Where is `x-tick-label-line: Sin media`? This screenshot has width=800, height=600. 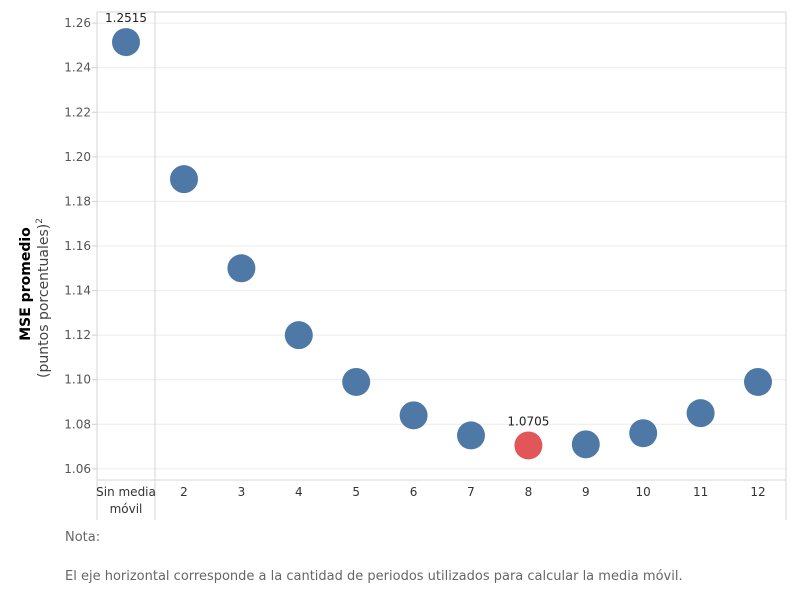 x-tick-label-line: Sin media is located at coordinates (126, 492).